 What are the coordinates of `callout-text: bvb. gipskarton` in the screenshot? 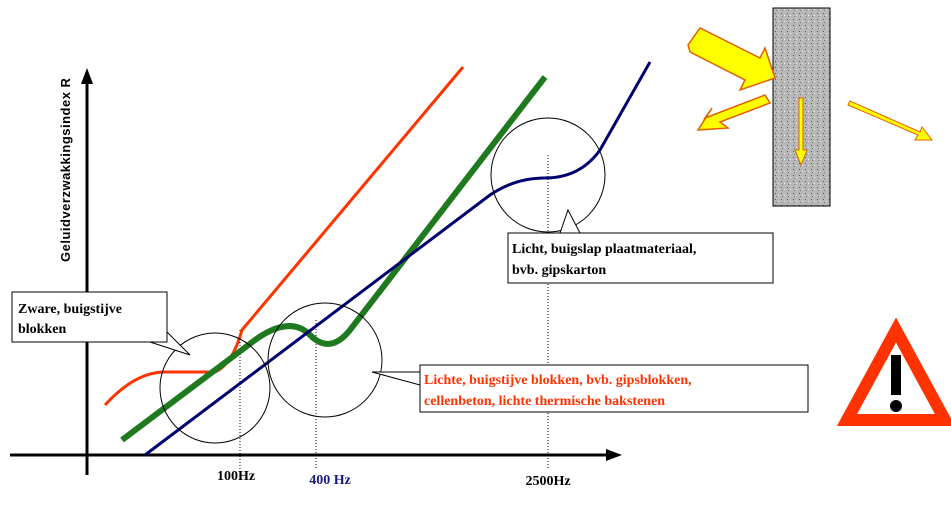 It's located at (559, 270).